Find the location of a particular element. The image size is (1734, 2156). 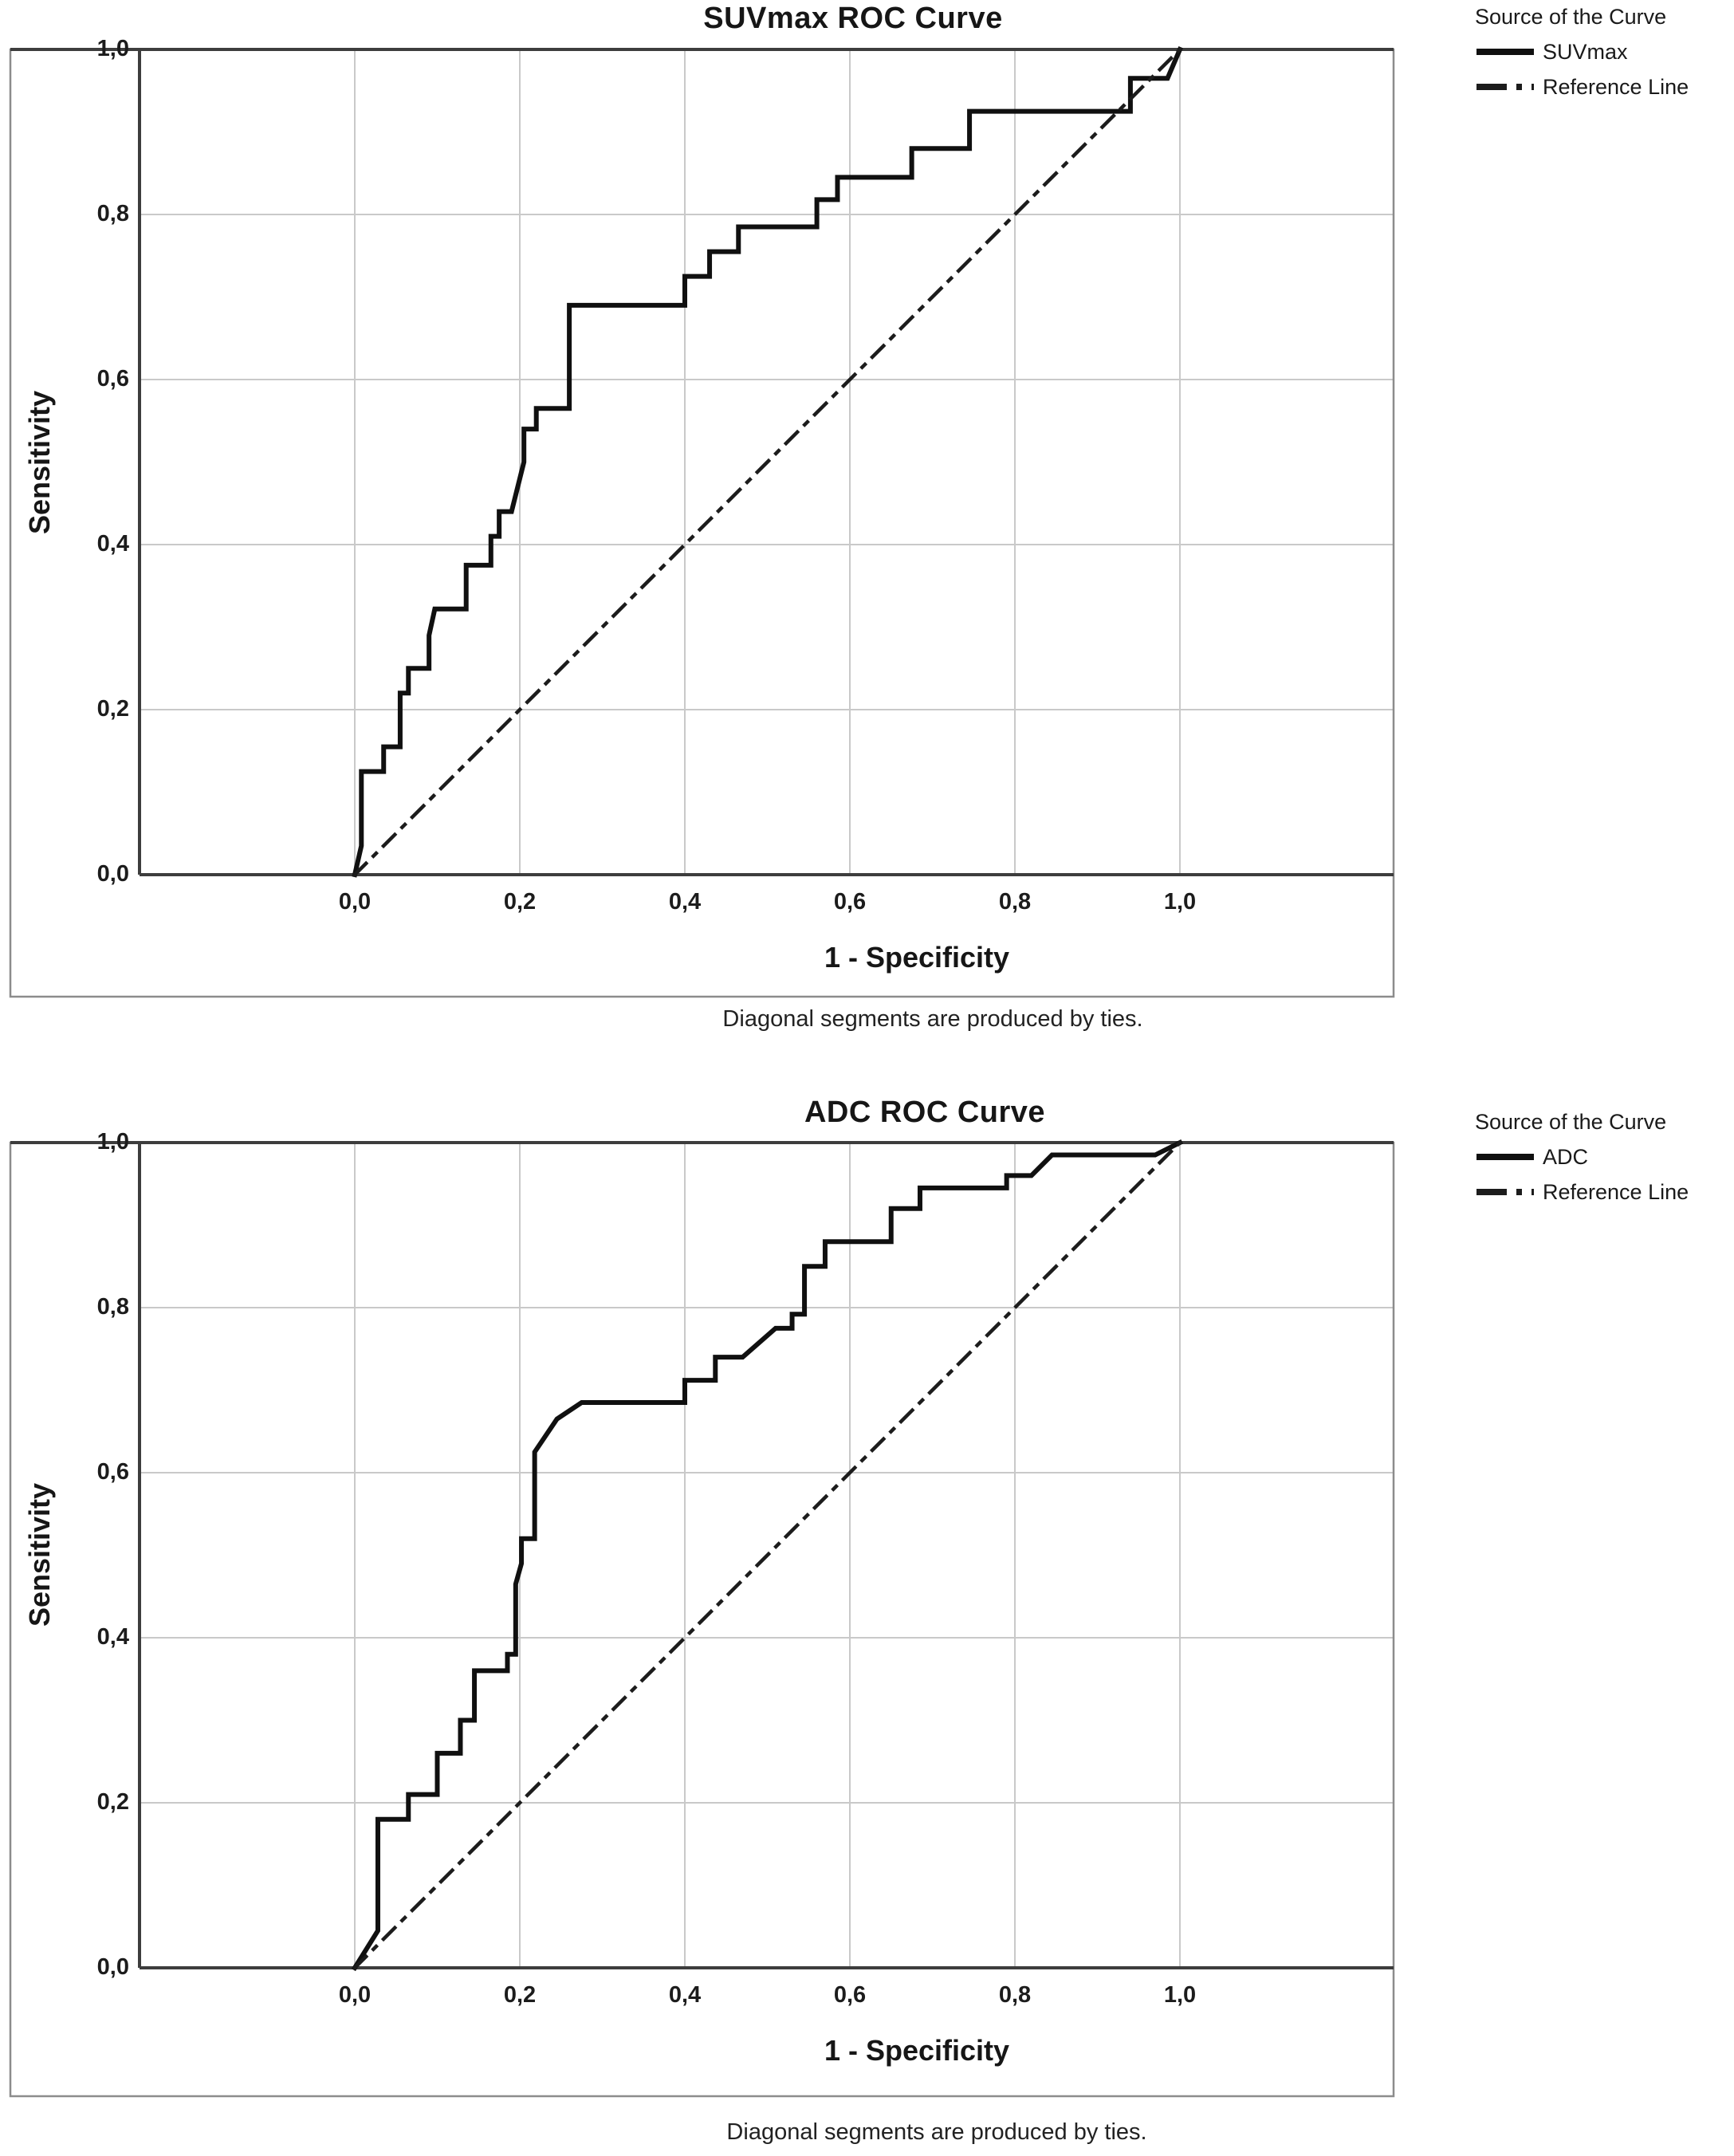

chart-title: SUVmax ROC Curve is located at coordinates (853, 18).